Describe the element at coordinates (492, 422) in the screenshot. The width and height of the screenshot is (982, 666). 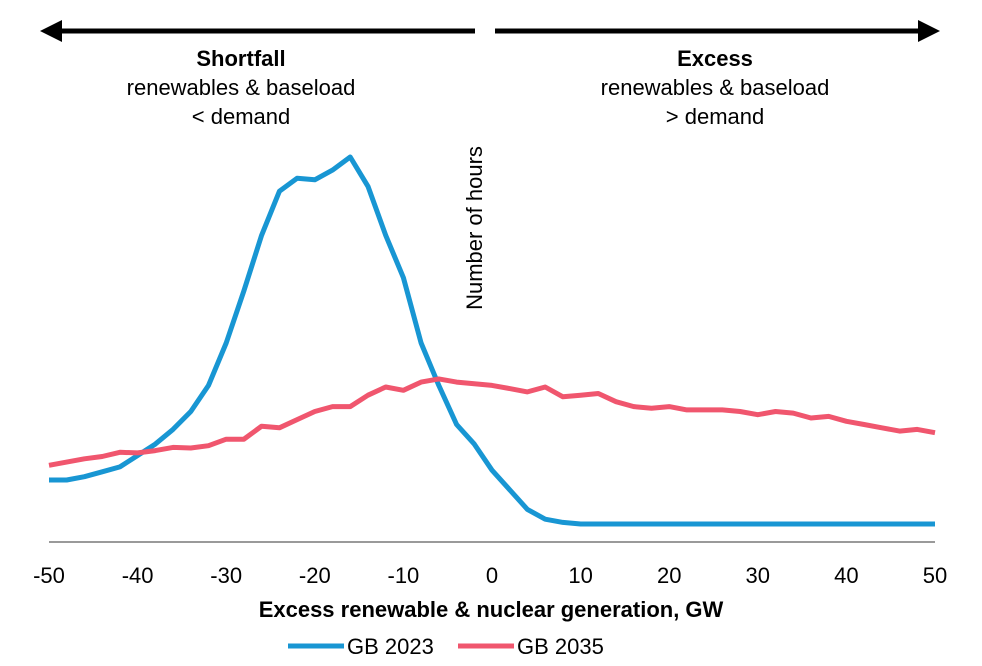
I see `series-line-gb-2035` at that location.